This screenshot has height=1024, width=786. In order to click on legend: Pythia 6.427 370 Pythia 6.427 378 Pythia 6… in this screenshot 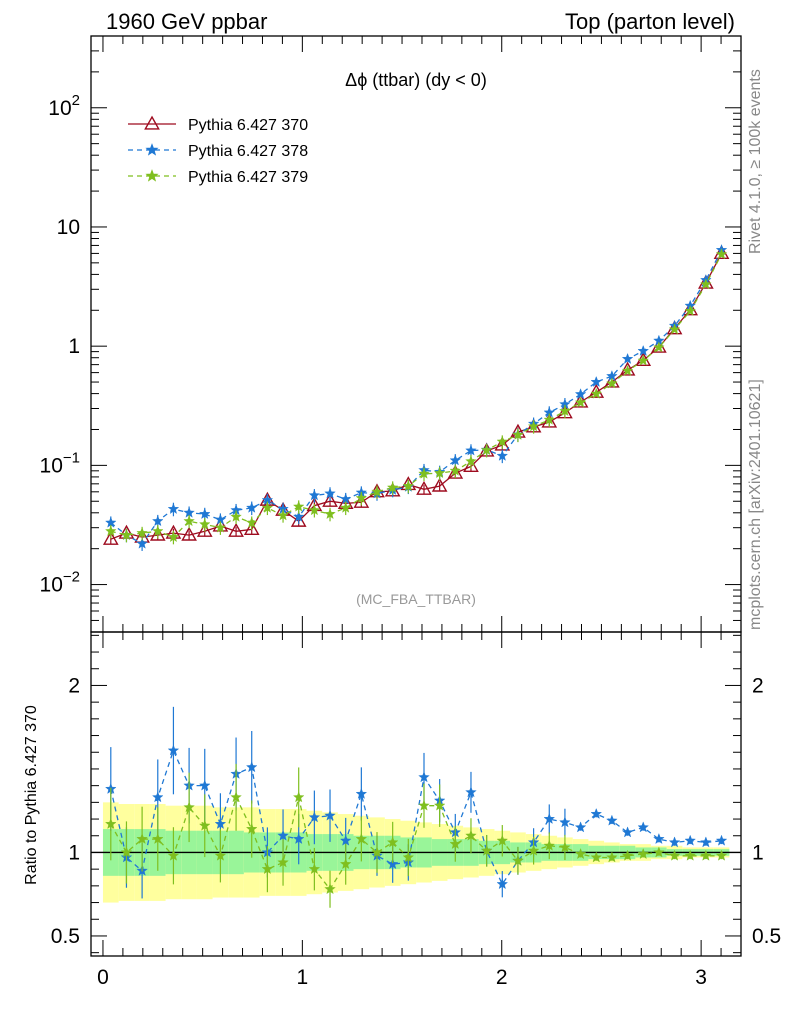, I will do `click(218, 150)`.